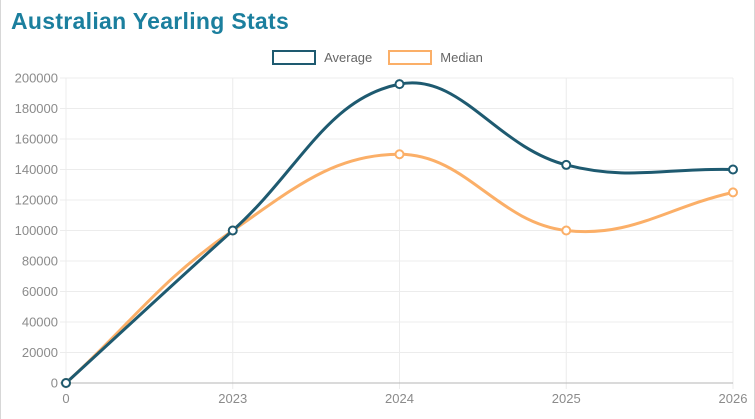  Describe the element at coordinates (36, 139) in the screenshot. I see `y-tick-label-160000: 160000` at that location.